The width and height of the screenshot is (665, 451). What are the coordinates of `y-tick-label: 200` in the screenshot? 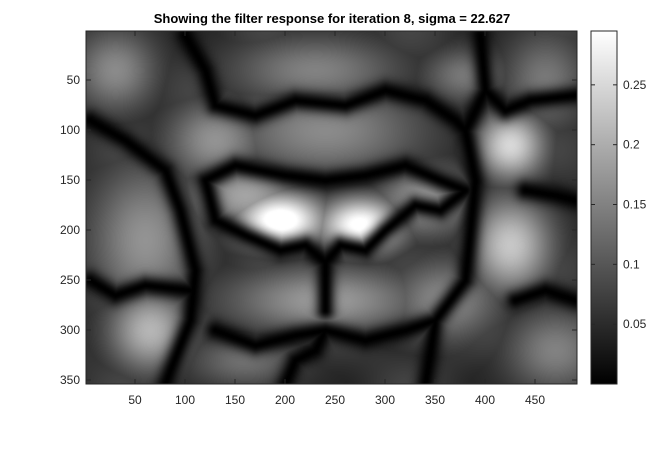 It's located at (70, 230).